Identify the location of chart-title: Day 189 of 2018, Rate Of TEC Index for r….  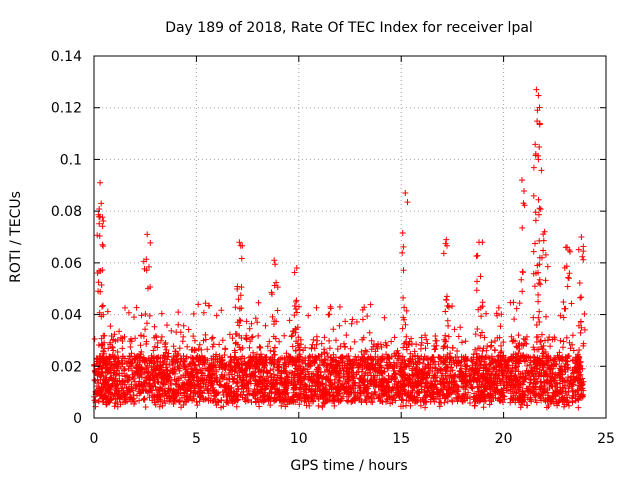
(349, 28).